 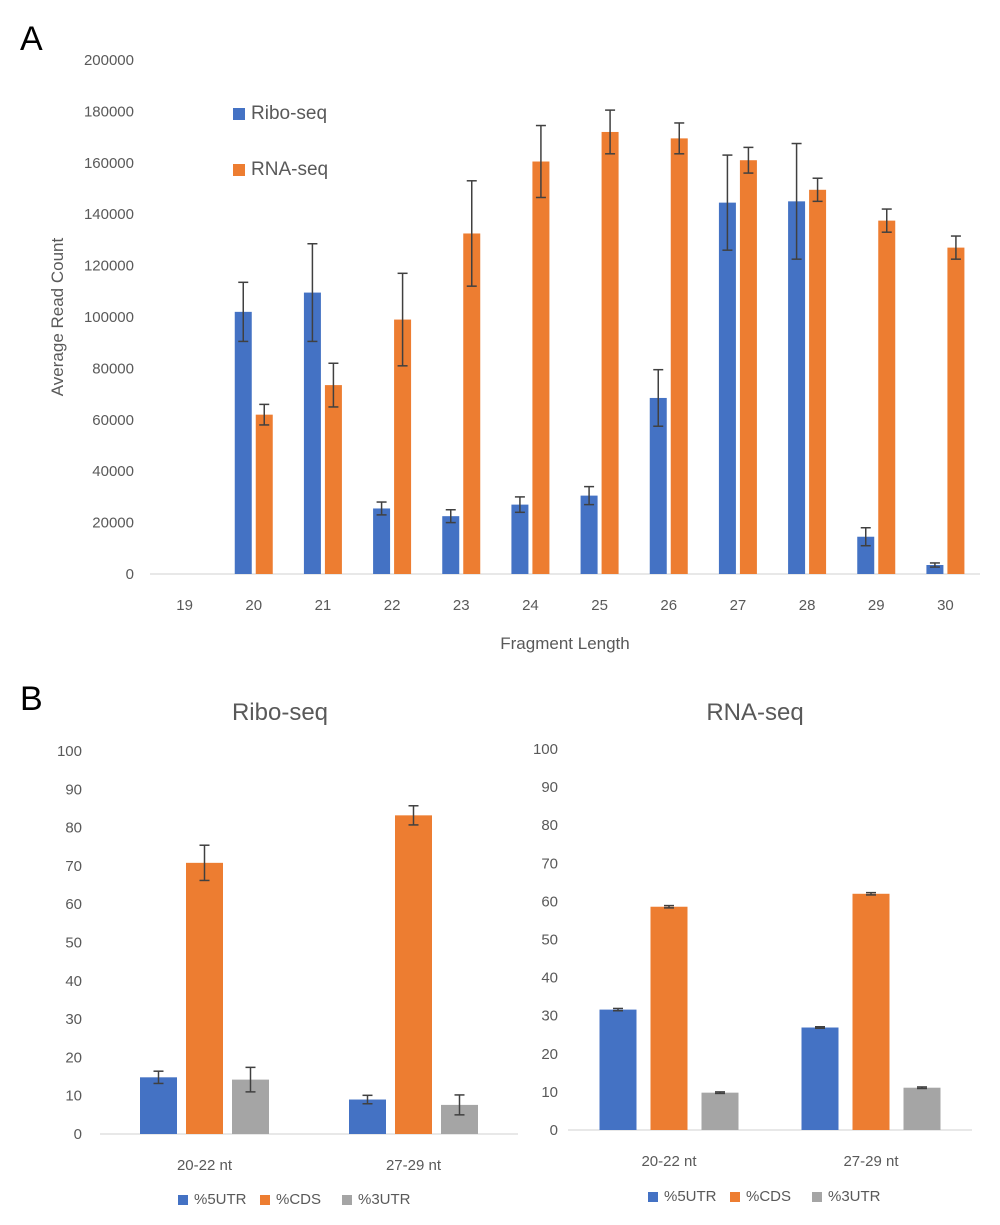 What do you see at coordinates (945, 605) in the screenshot?
I see `x-tick-label: 30` at bounding box center [945, 605].